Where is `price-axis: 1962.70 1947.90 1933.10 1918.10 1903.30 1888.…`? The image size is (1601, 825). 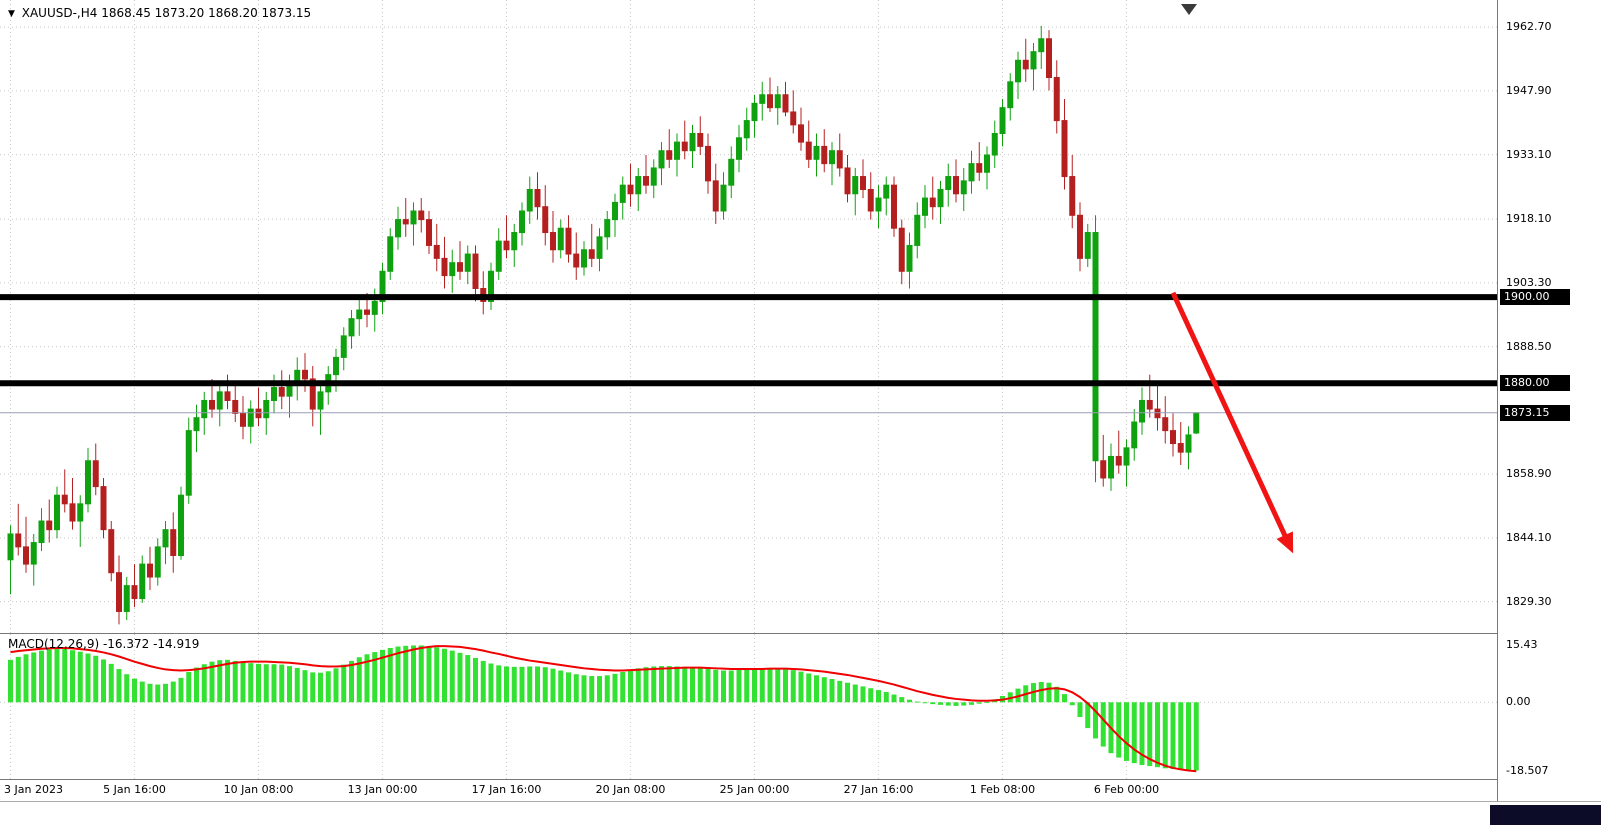
price-axis: 1962.70 1947.90 1933.10 1918.10 1903.30 1888.… is located at coordinates (1549, 400).